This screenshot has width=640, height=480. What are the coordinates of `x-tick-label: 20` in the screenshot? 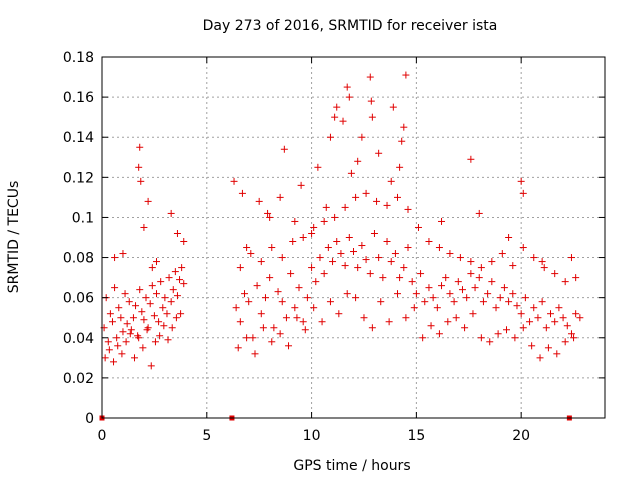 It's located at (521, 436).